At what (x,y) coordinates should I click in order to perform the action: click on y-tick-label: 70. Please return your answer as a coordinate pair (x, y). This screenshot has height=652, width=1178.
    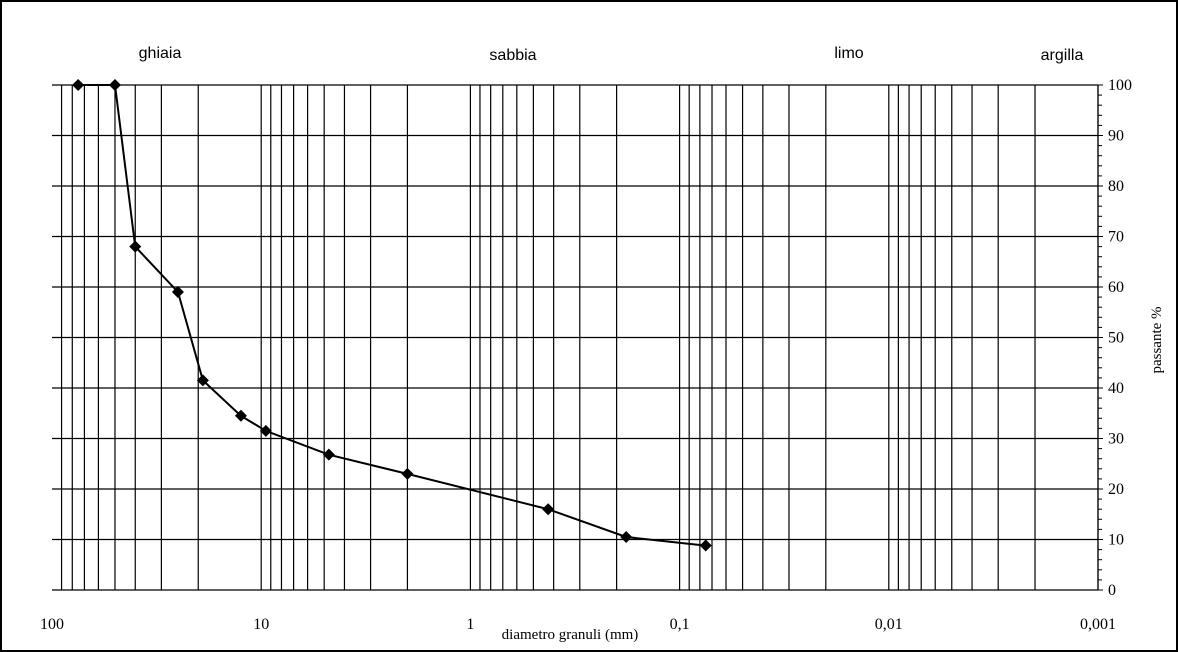
    Looking at the image, I should click on (1116, 237).